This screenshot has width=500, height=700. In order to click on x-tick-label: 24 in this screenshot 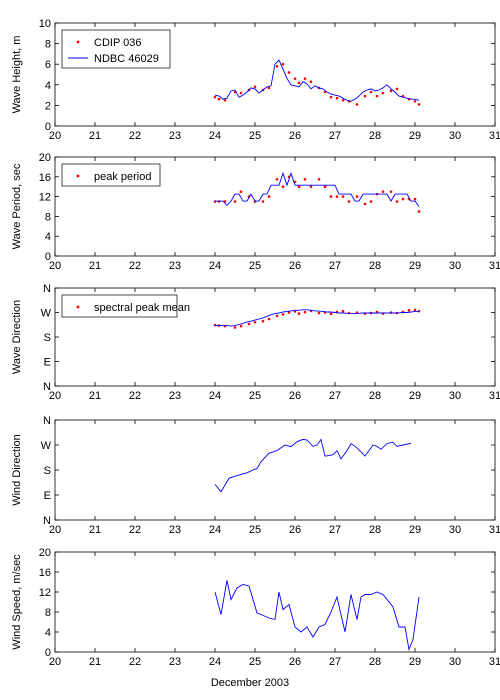, I will do `click(215, 530)`.